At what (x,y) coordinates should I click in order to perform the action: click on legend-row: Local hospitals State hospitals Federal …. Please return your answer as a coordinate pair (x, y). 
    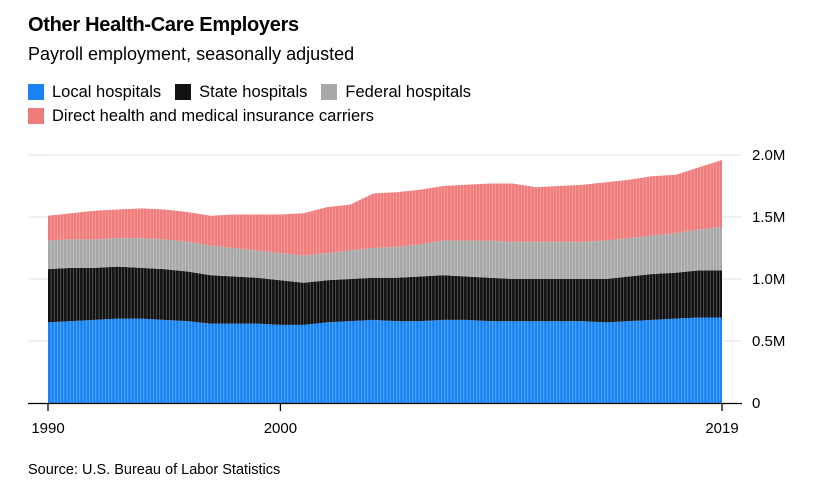
    Looking at the image, I should click on (328, 92).